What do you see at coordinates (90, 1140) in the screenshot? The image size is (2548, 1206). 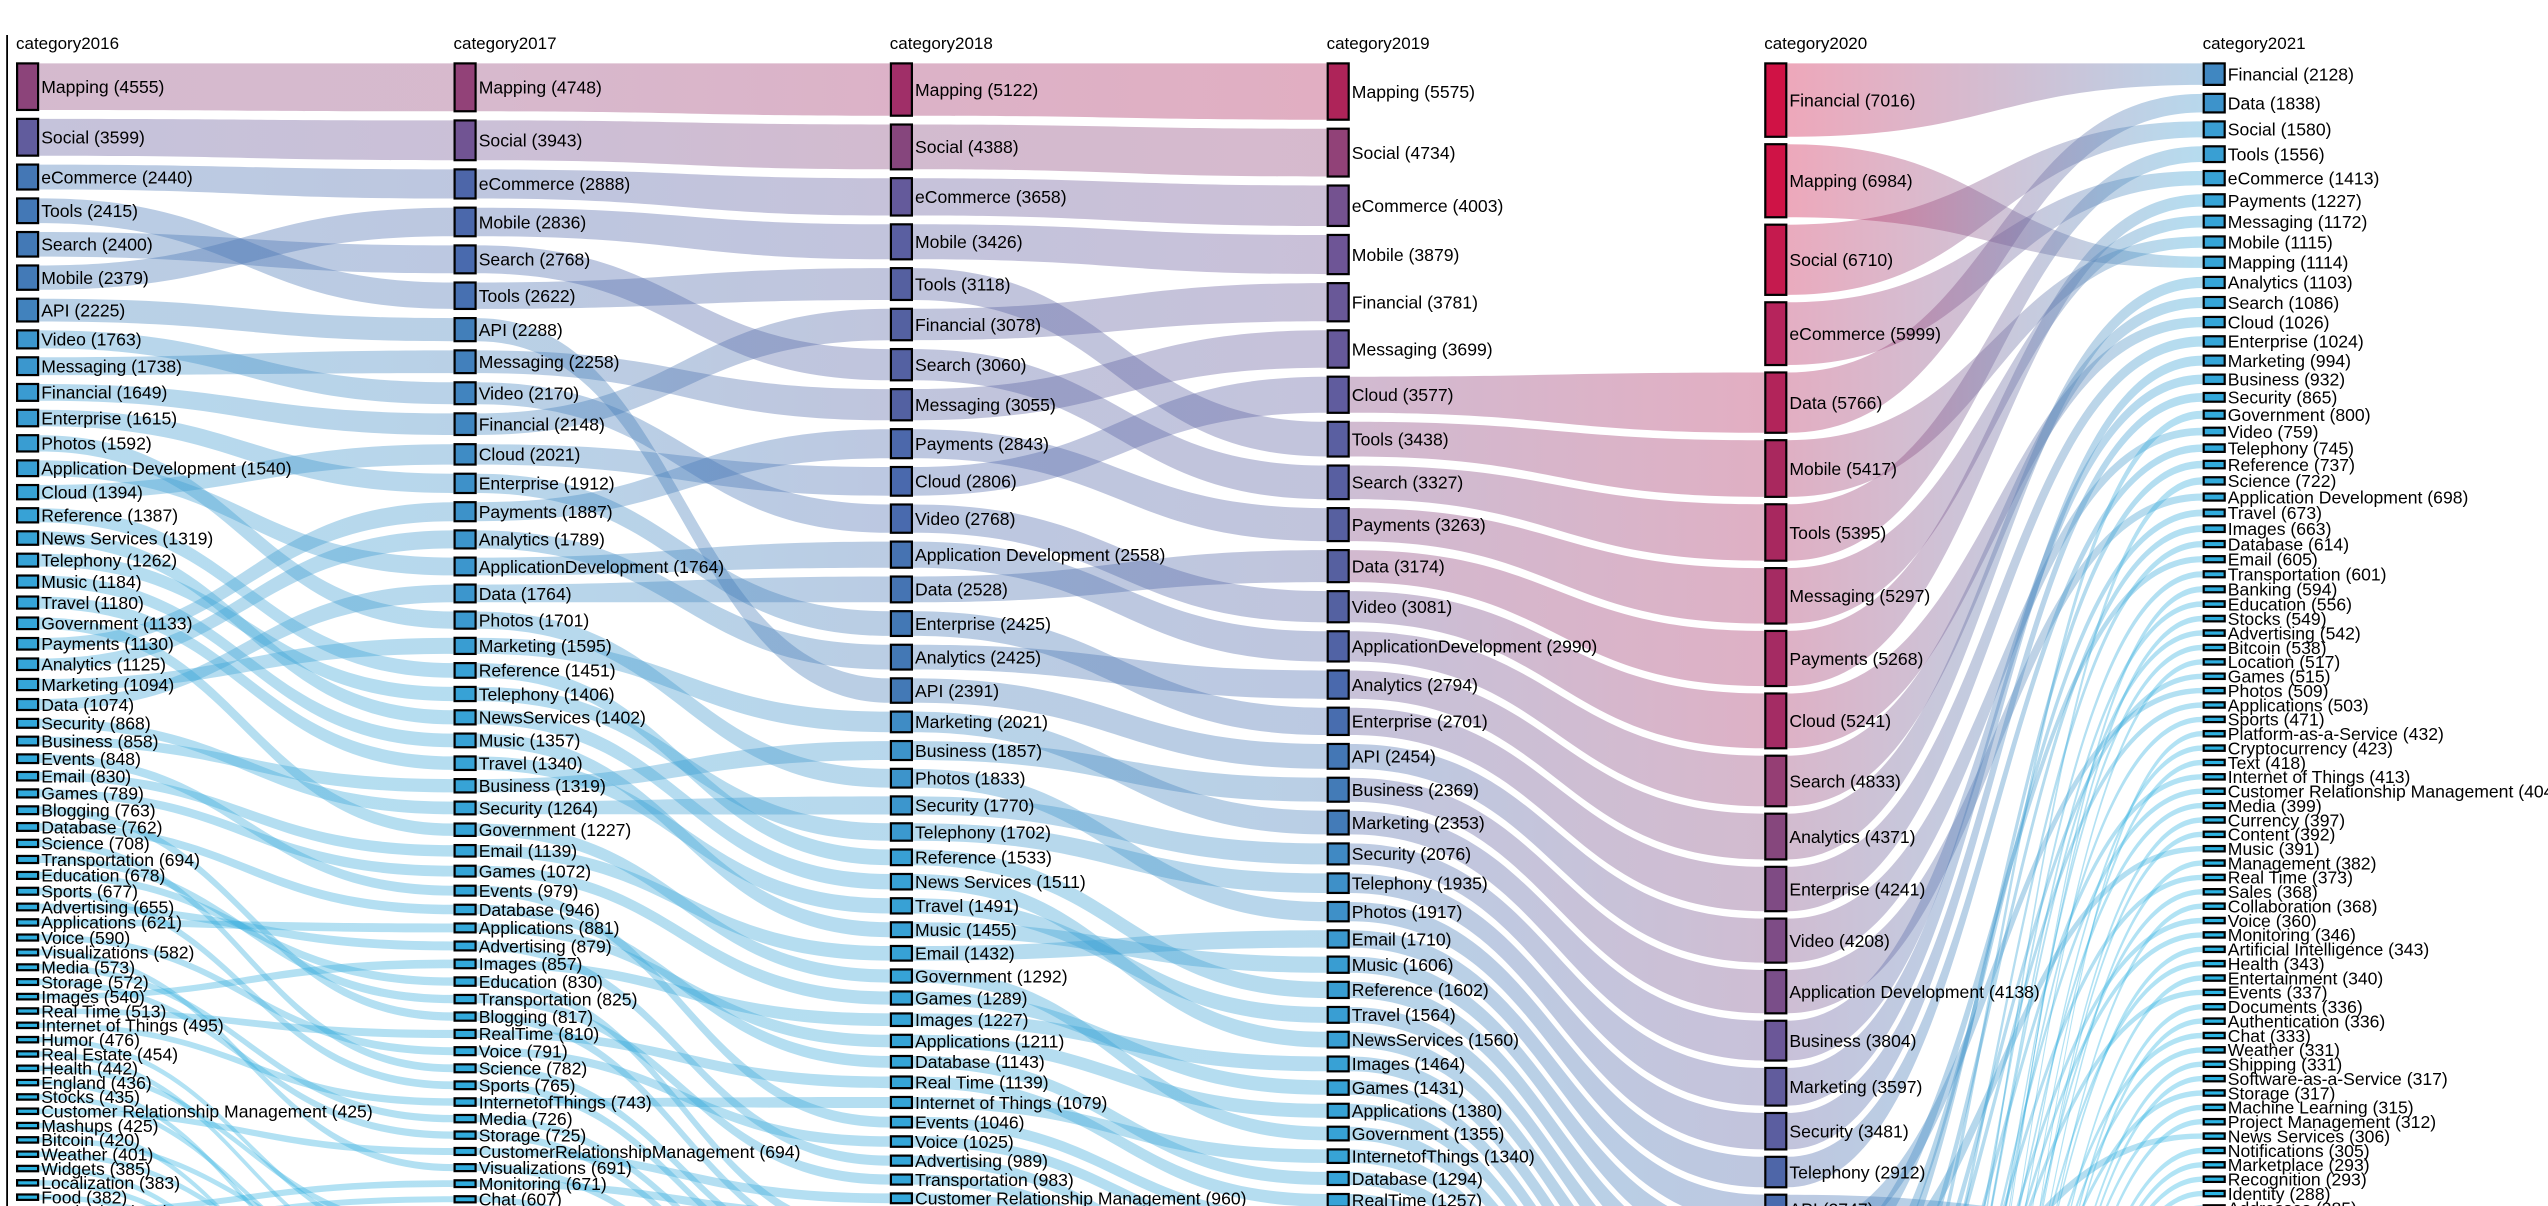 I see `svg-text: Bitcoin (420)` at bounding box center [90, 1140].